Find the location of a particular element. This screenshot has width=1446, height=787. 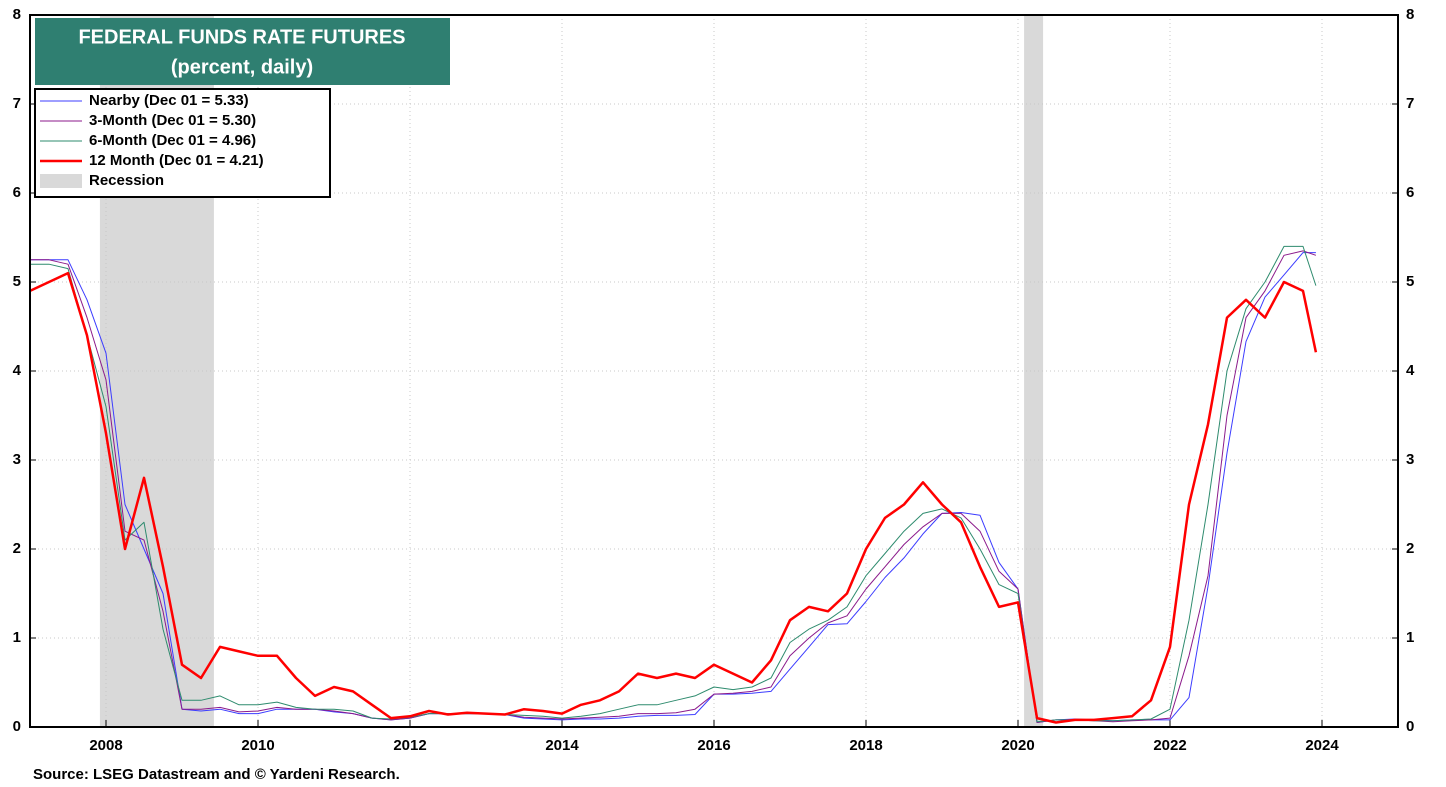

y-tick-label: 6 is located at coordinates (17, 192).